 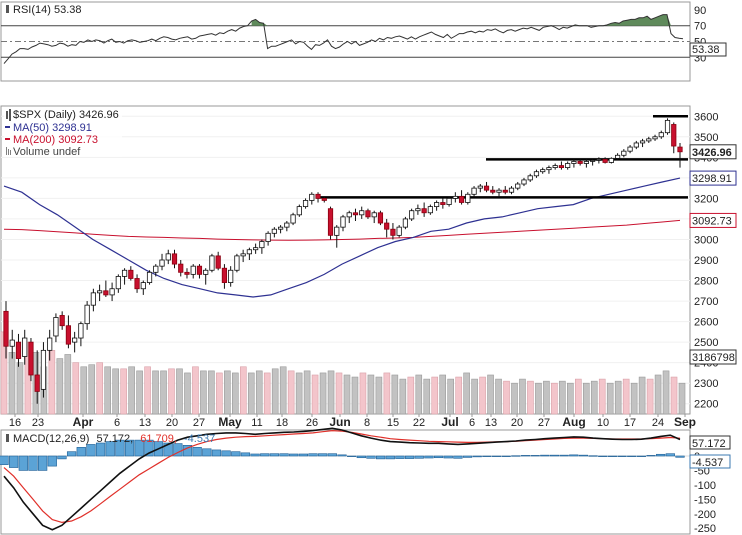 I want to click on price-tag-box, so click(x=713, y=220).